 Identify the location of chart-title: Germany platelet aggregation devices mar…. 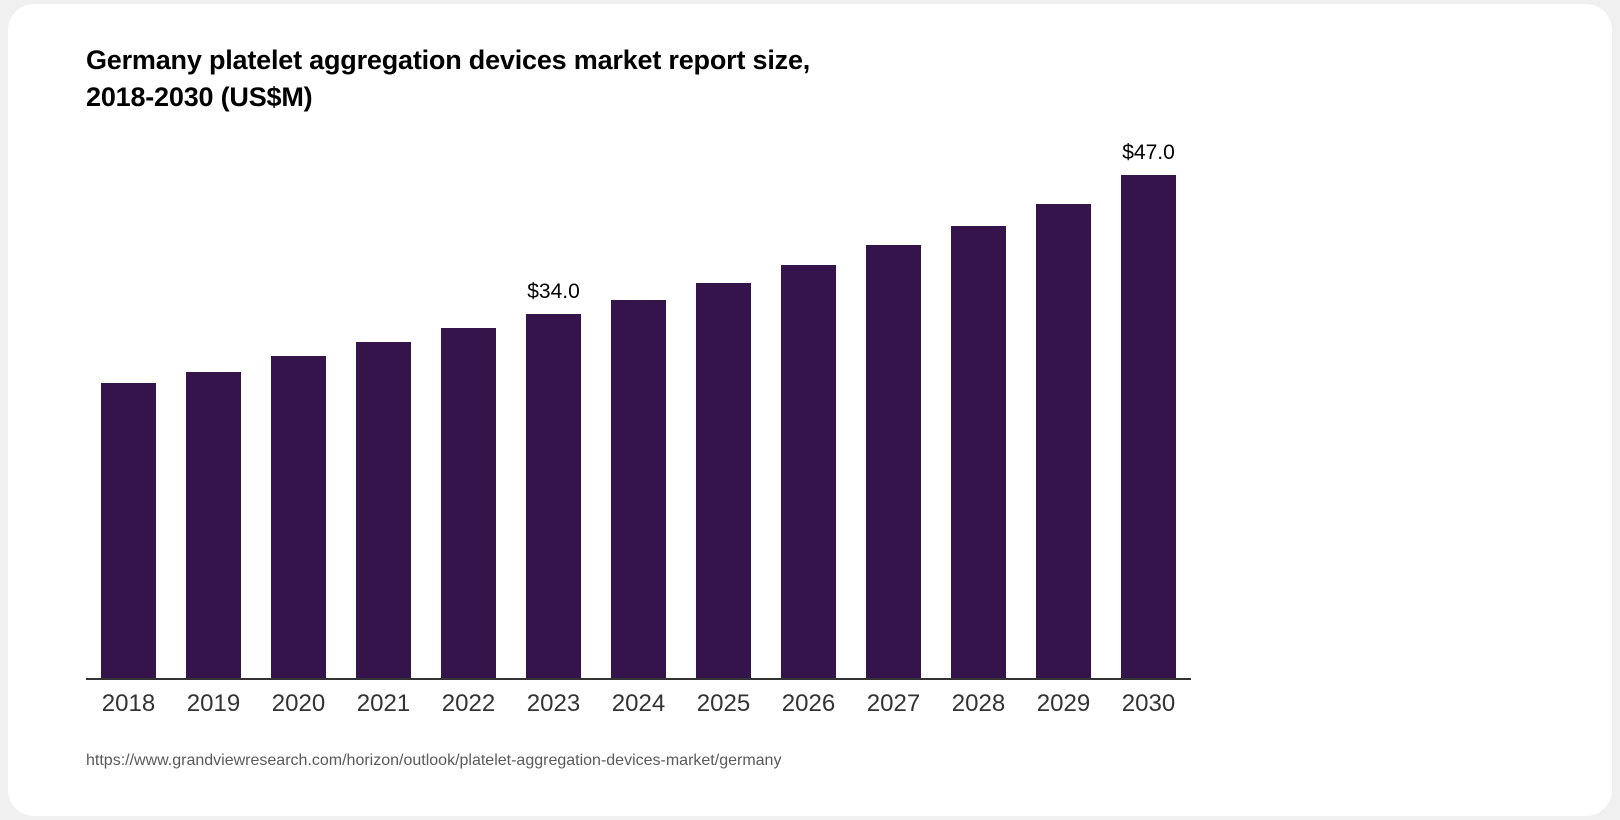
(636, 79).